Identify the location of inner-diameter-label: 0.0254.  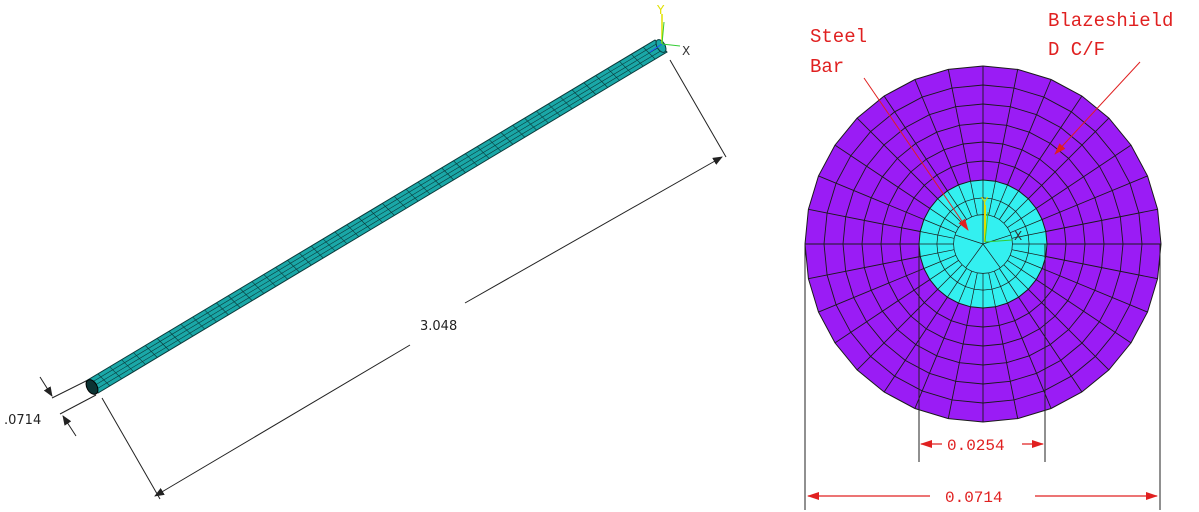
(976, 446).